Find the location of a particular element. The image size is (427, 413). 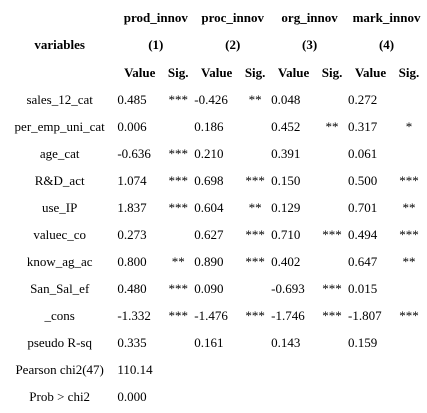

variable-name: valuec_co is located at coordinates (60, 234).